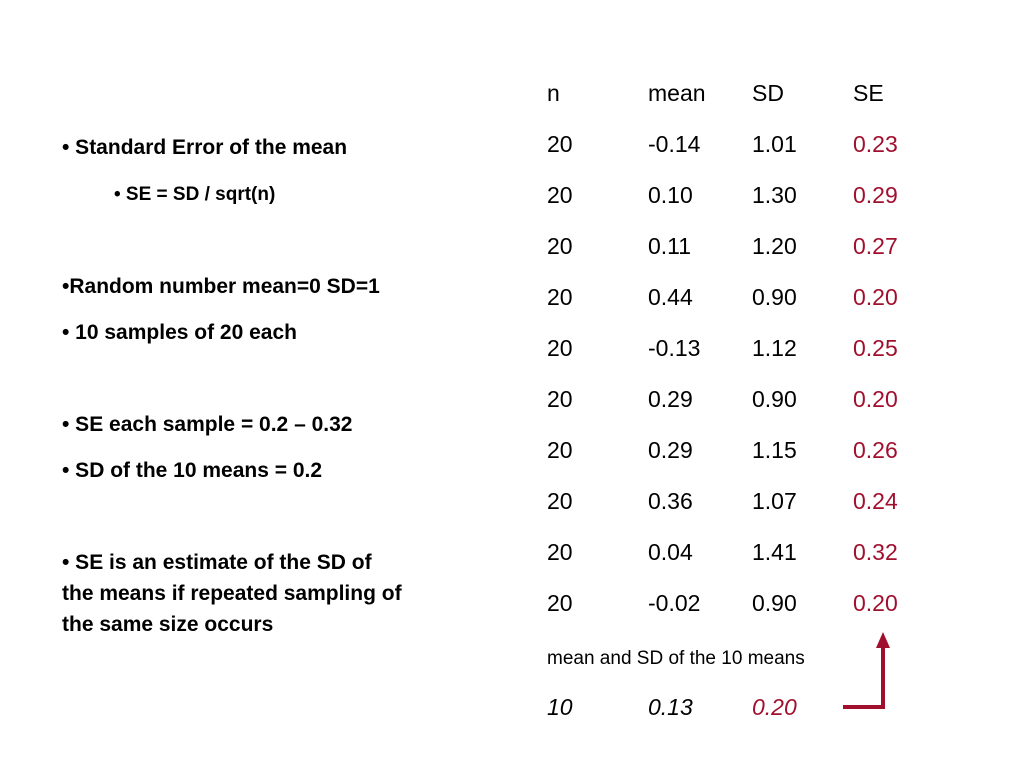 The image size is (1024, 768). What do you see at coordinates (774, 348) in the screenshot?
I see `cell-sd: 1.12` at bounding box center [774, 348].